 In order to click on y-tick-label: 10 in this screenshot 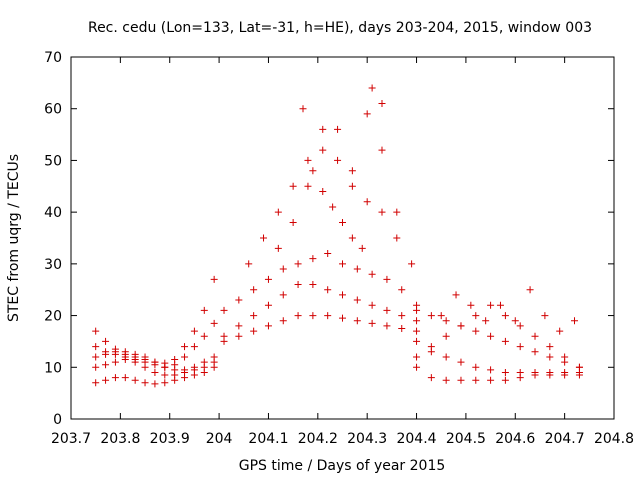, I will do `click(53, 368)`.